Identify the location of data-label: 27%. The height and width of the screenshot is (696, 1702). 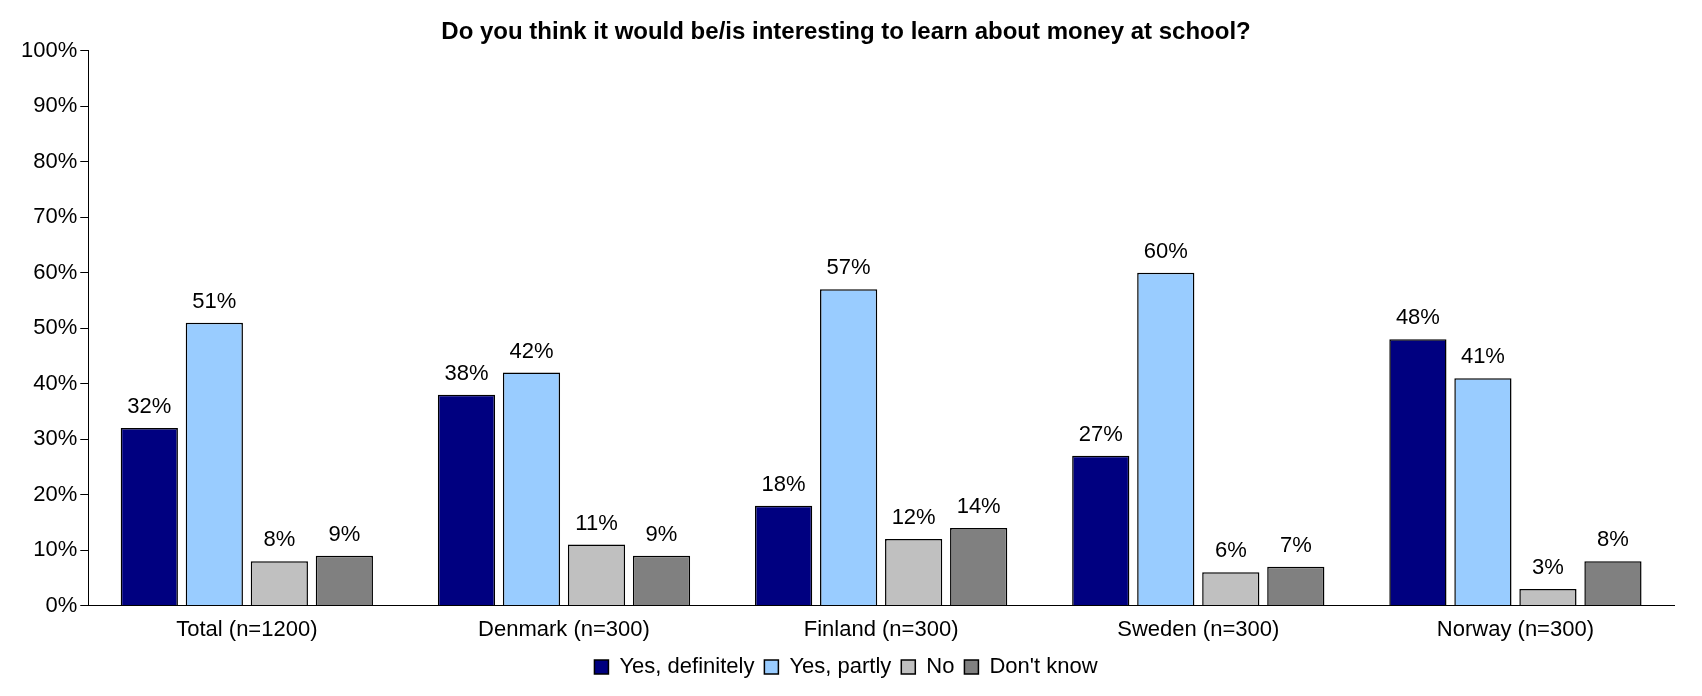
(1100, 433).